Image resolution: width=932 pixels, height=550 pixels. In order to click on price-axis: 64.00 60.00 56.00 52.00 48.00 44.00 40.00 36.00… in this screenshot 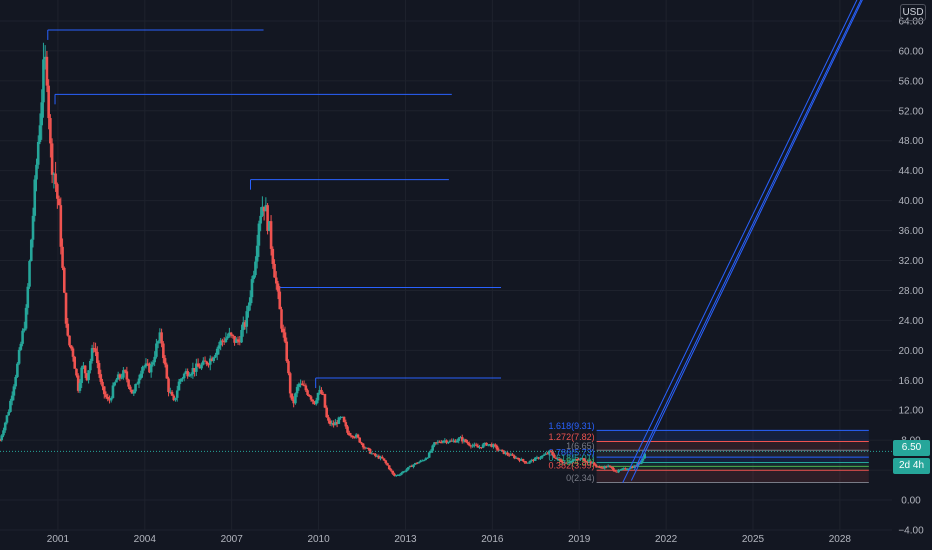, I will do `click(911, 276)`.